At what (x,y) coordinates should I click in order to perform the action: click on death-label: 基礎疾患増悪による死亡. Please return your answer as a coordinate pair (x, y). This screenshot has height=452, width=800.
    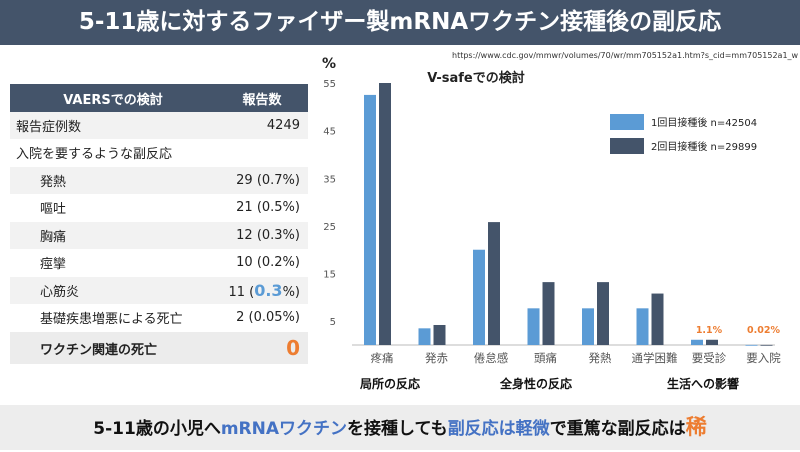
    Looking at the image, I should click on (113, 318).